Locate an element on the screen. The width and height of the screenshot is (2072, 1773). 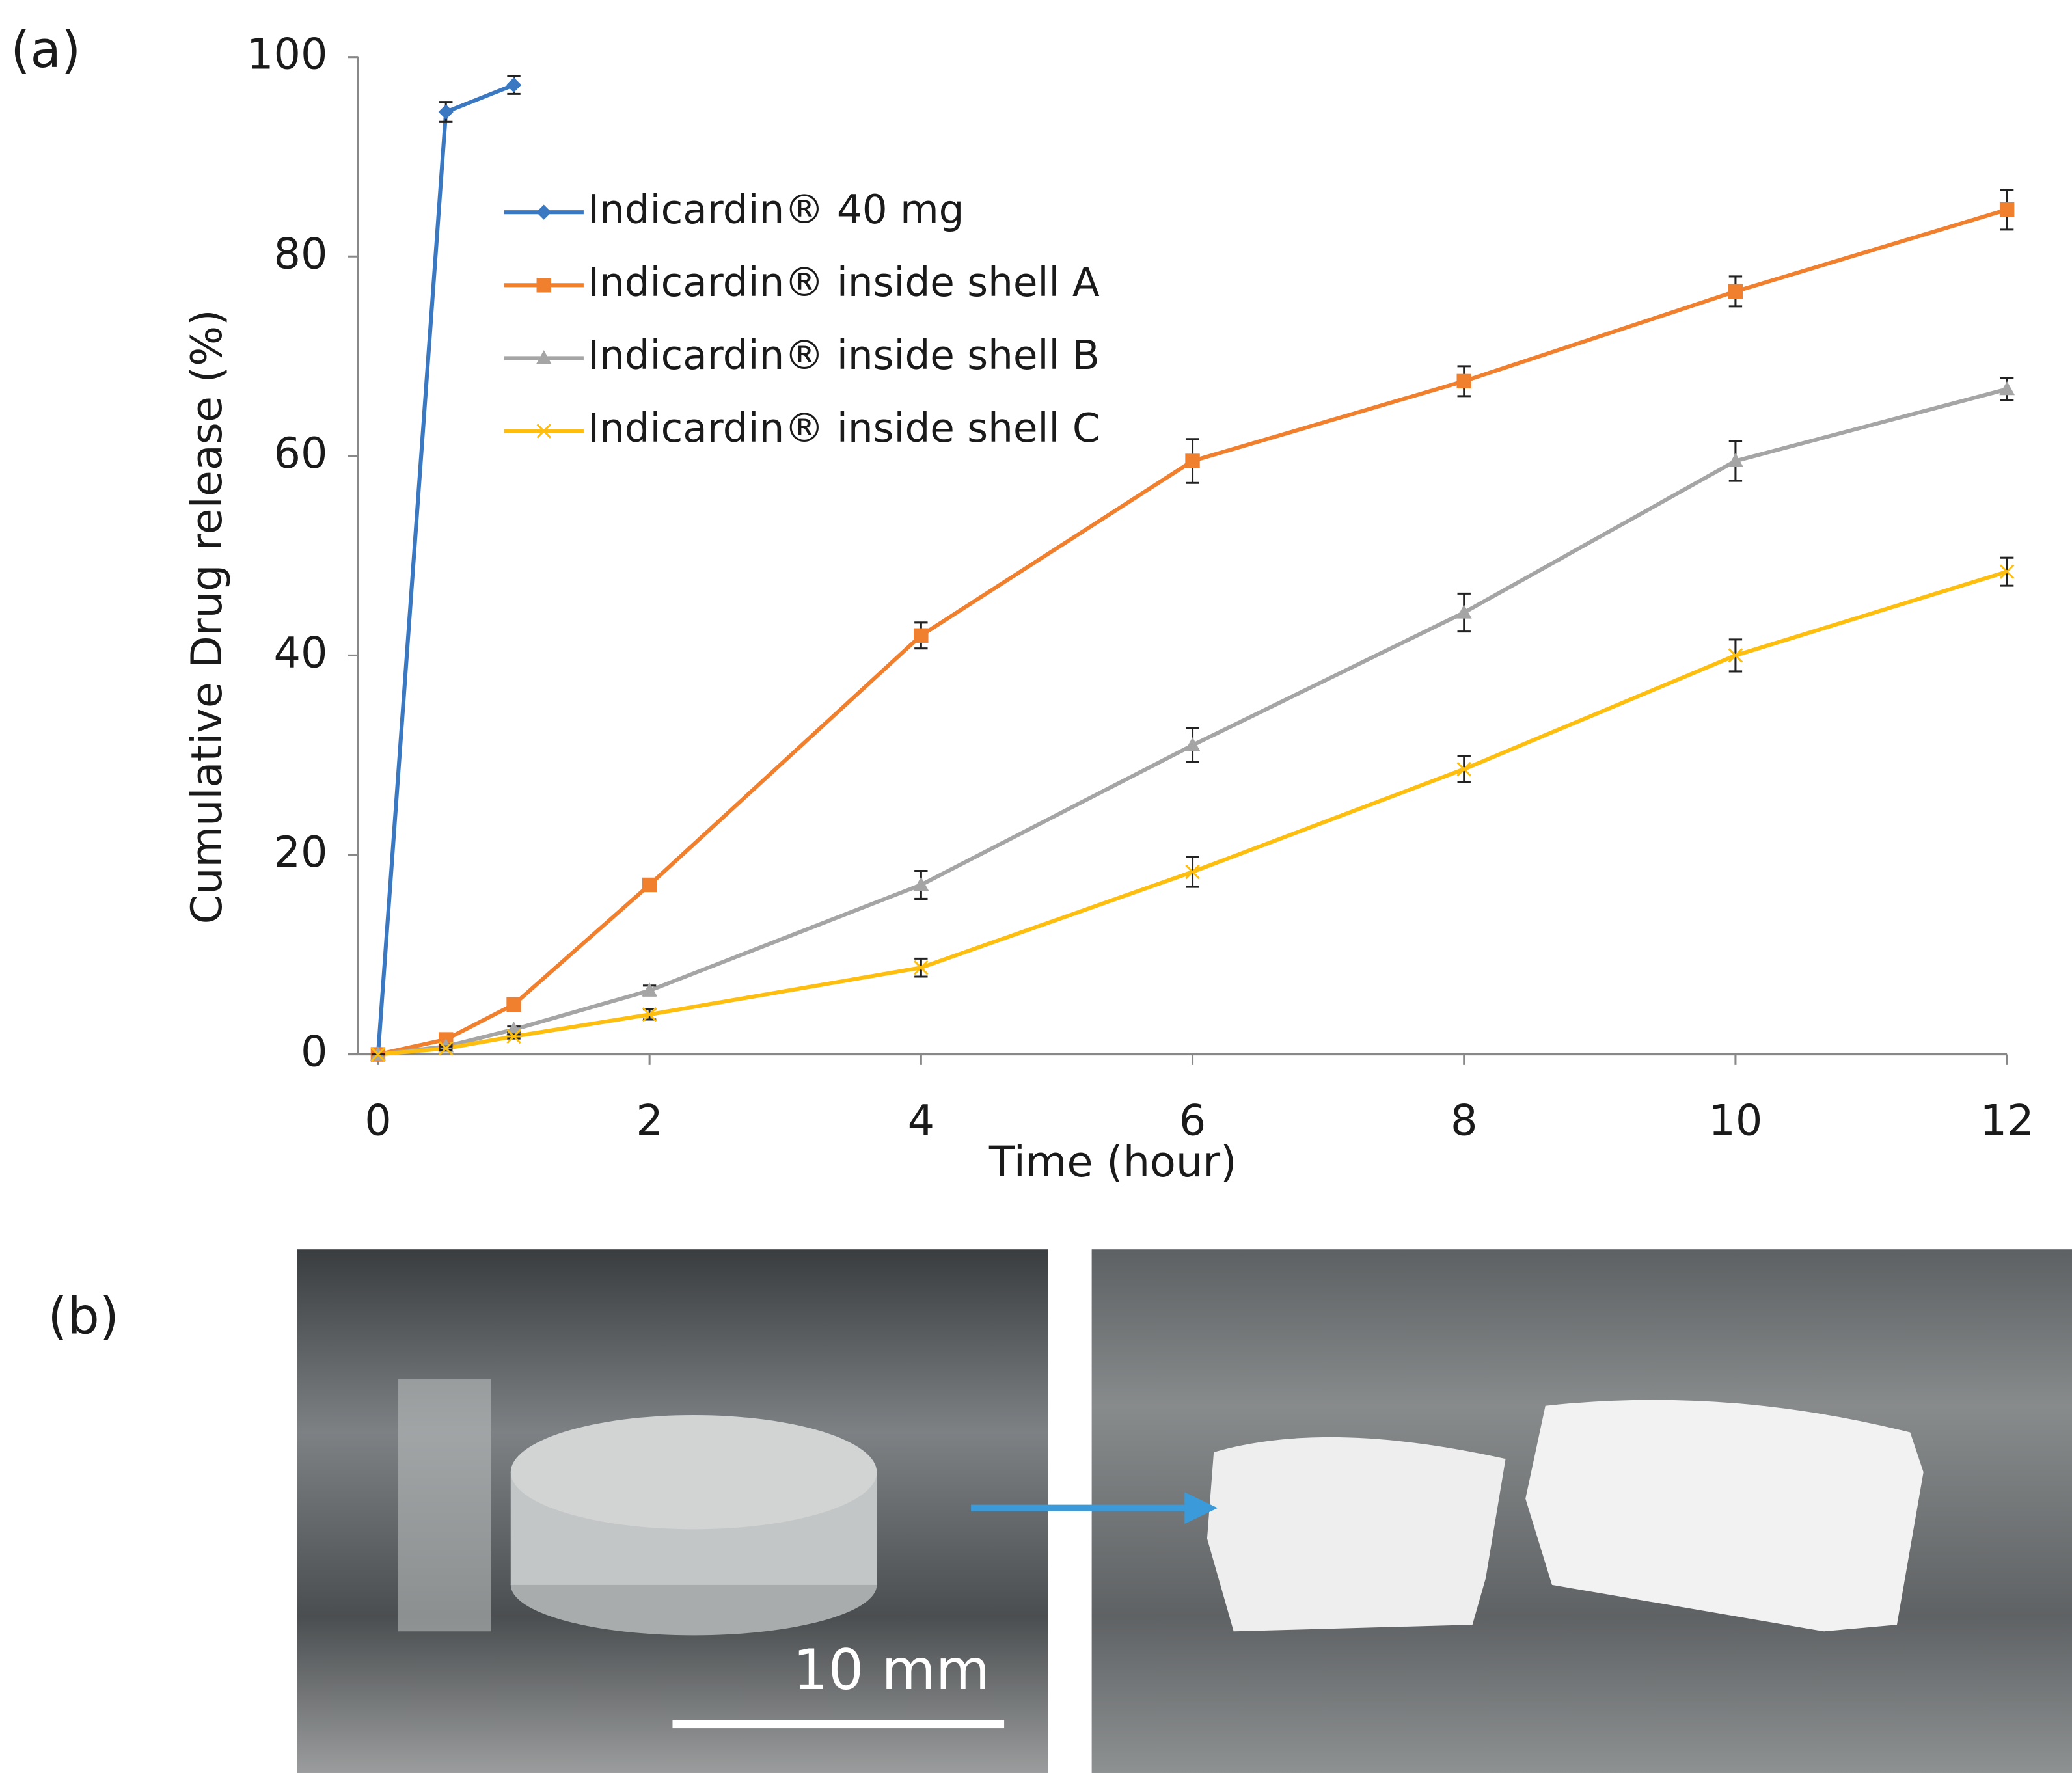
legend-label: Indicardin® inside shell B is located at coordinates (844, 355).